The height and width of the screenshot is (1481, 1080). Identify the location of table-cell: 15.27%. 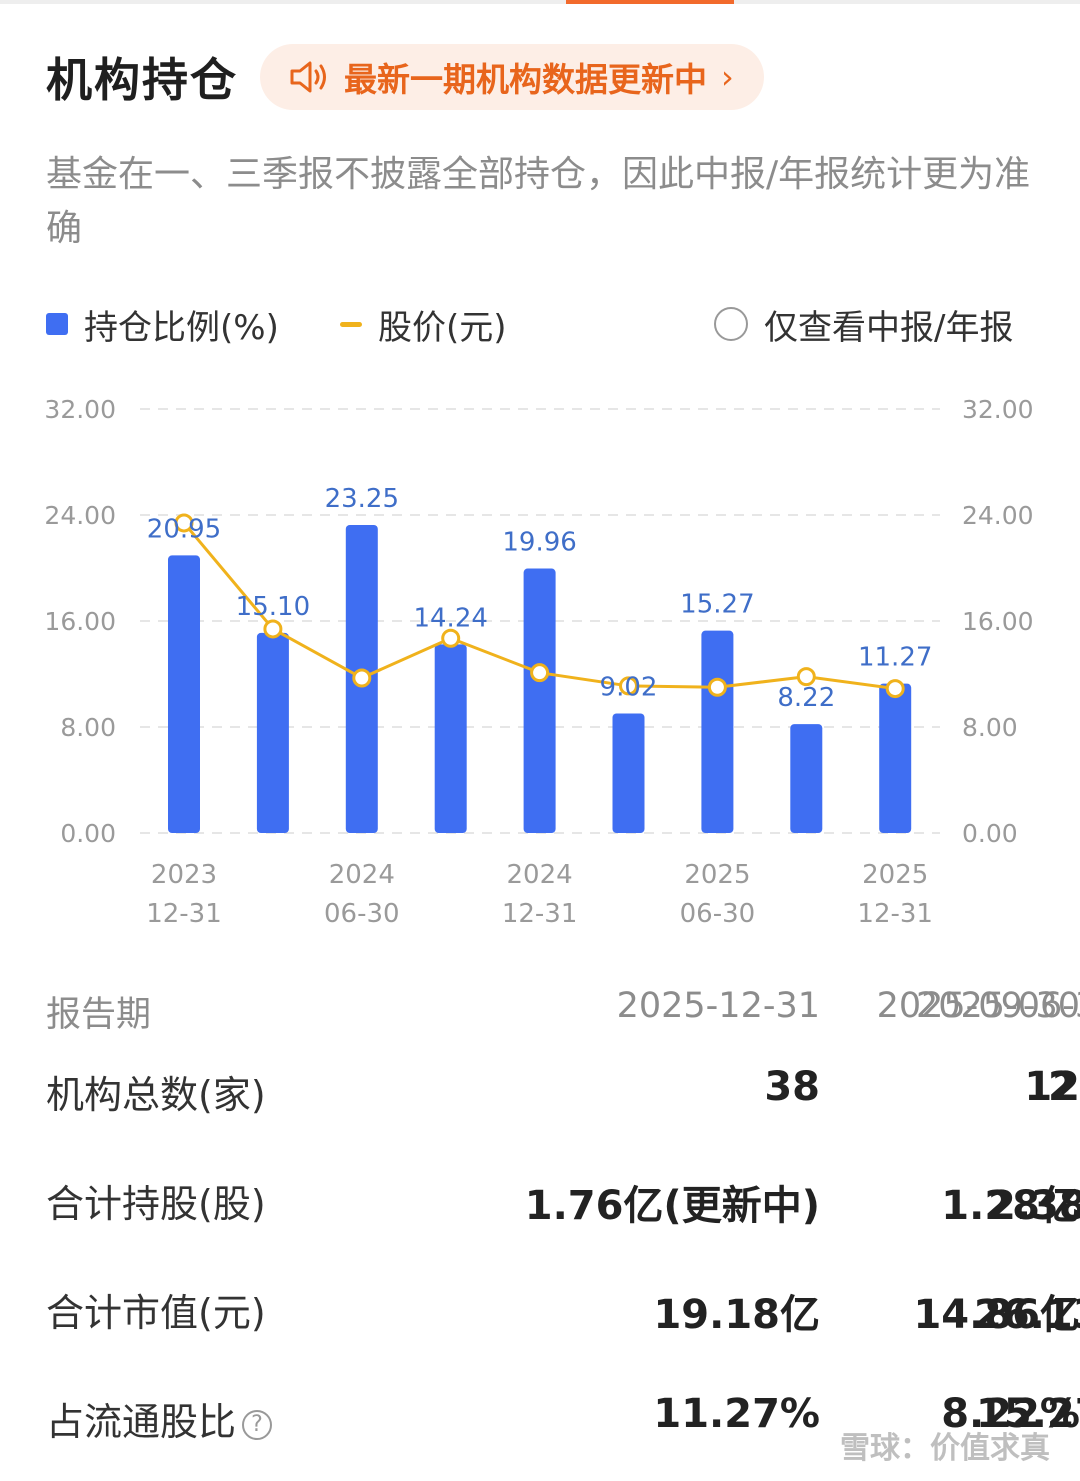
(1028, 1414).